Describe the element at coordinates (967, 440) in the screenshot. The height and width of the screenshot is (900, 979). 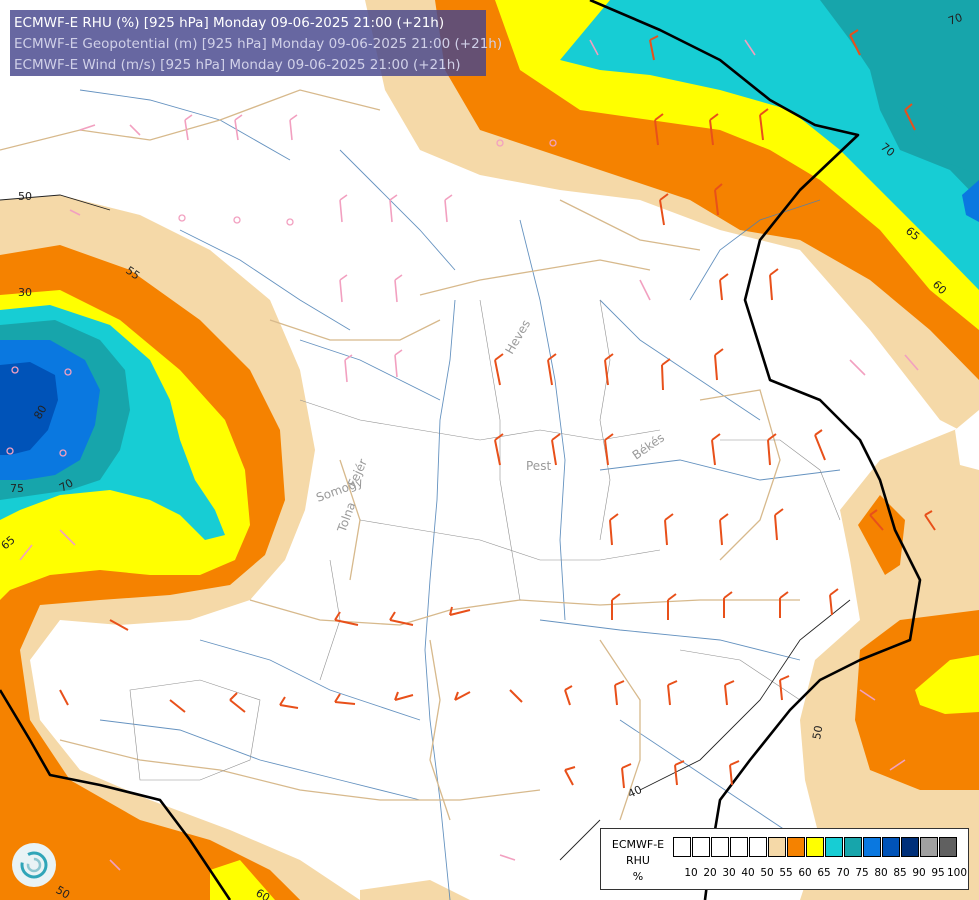
I see `rhu-e-white` at that location.